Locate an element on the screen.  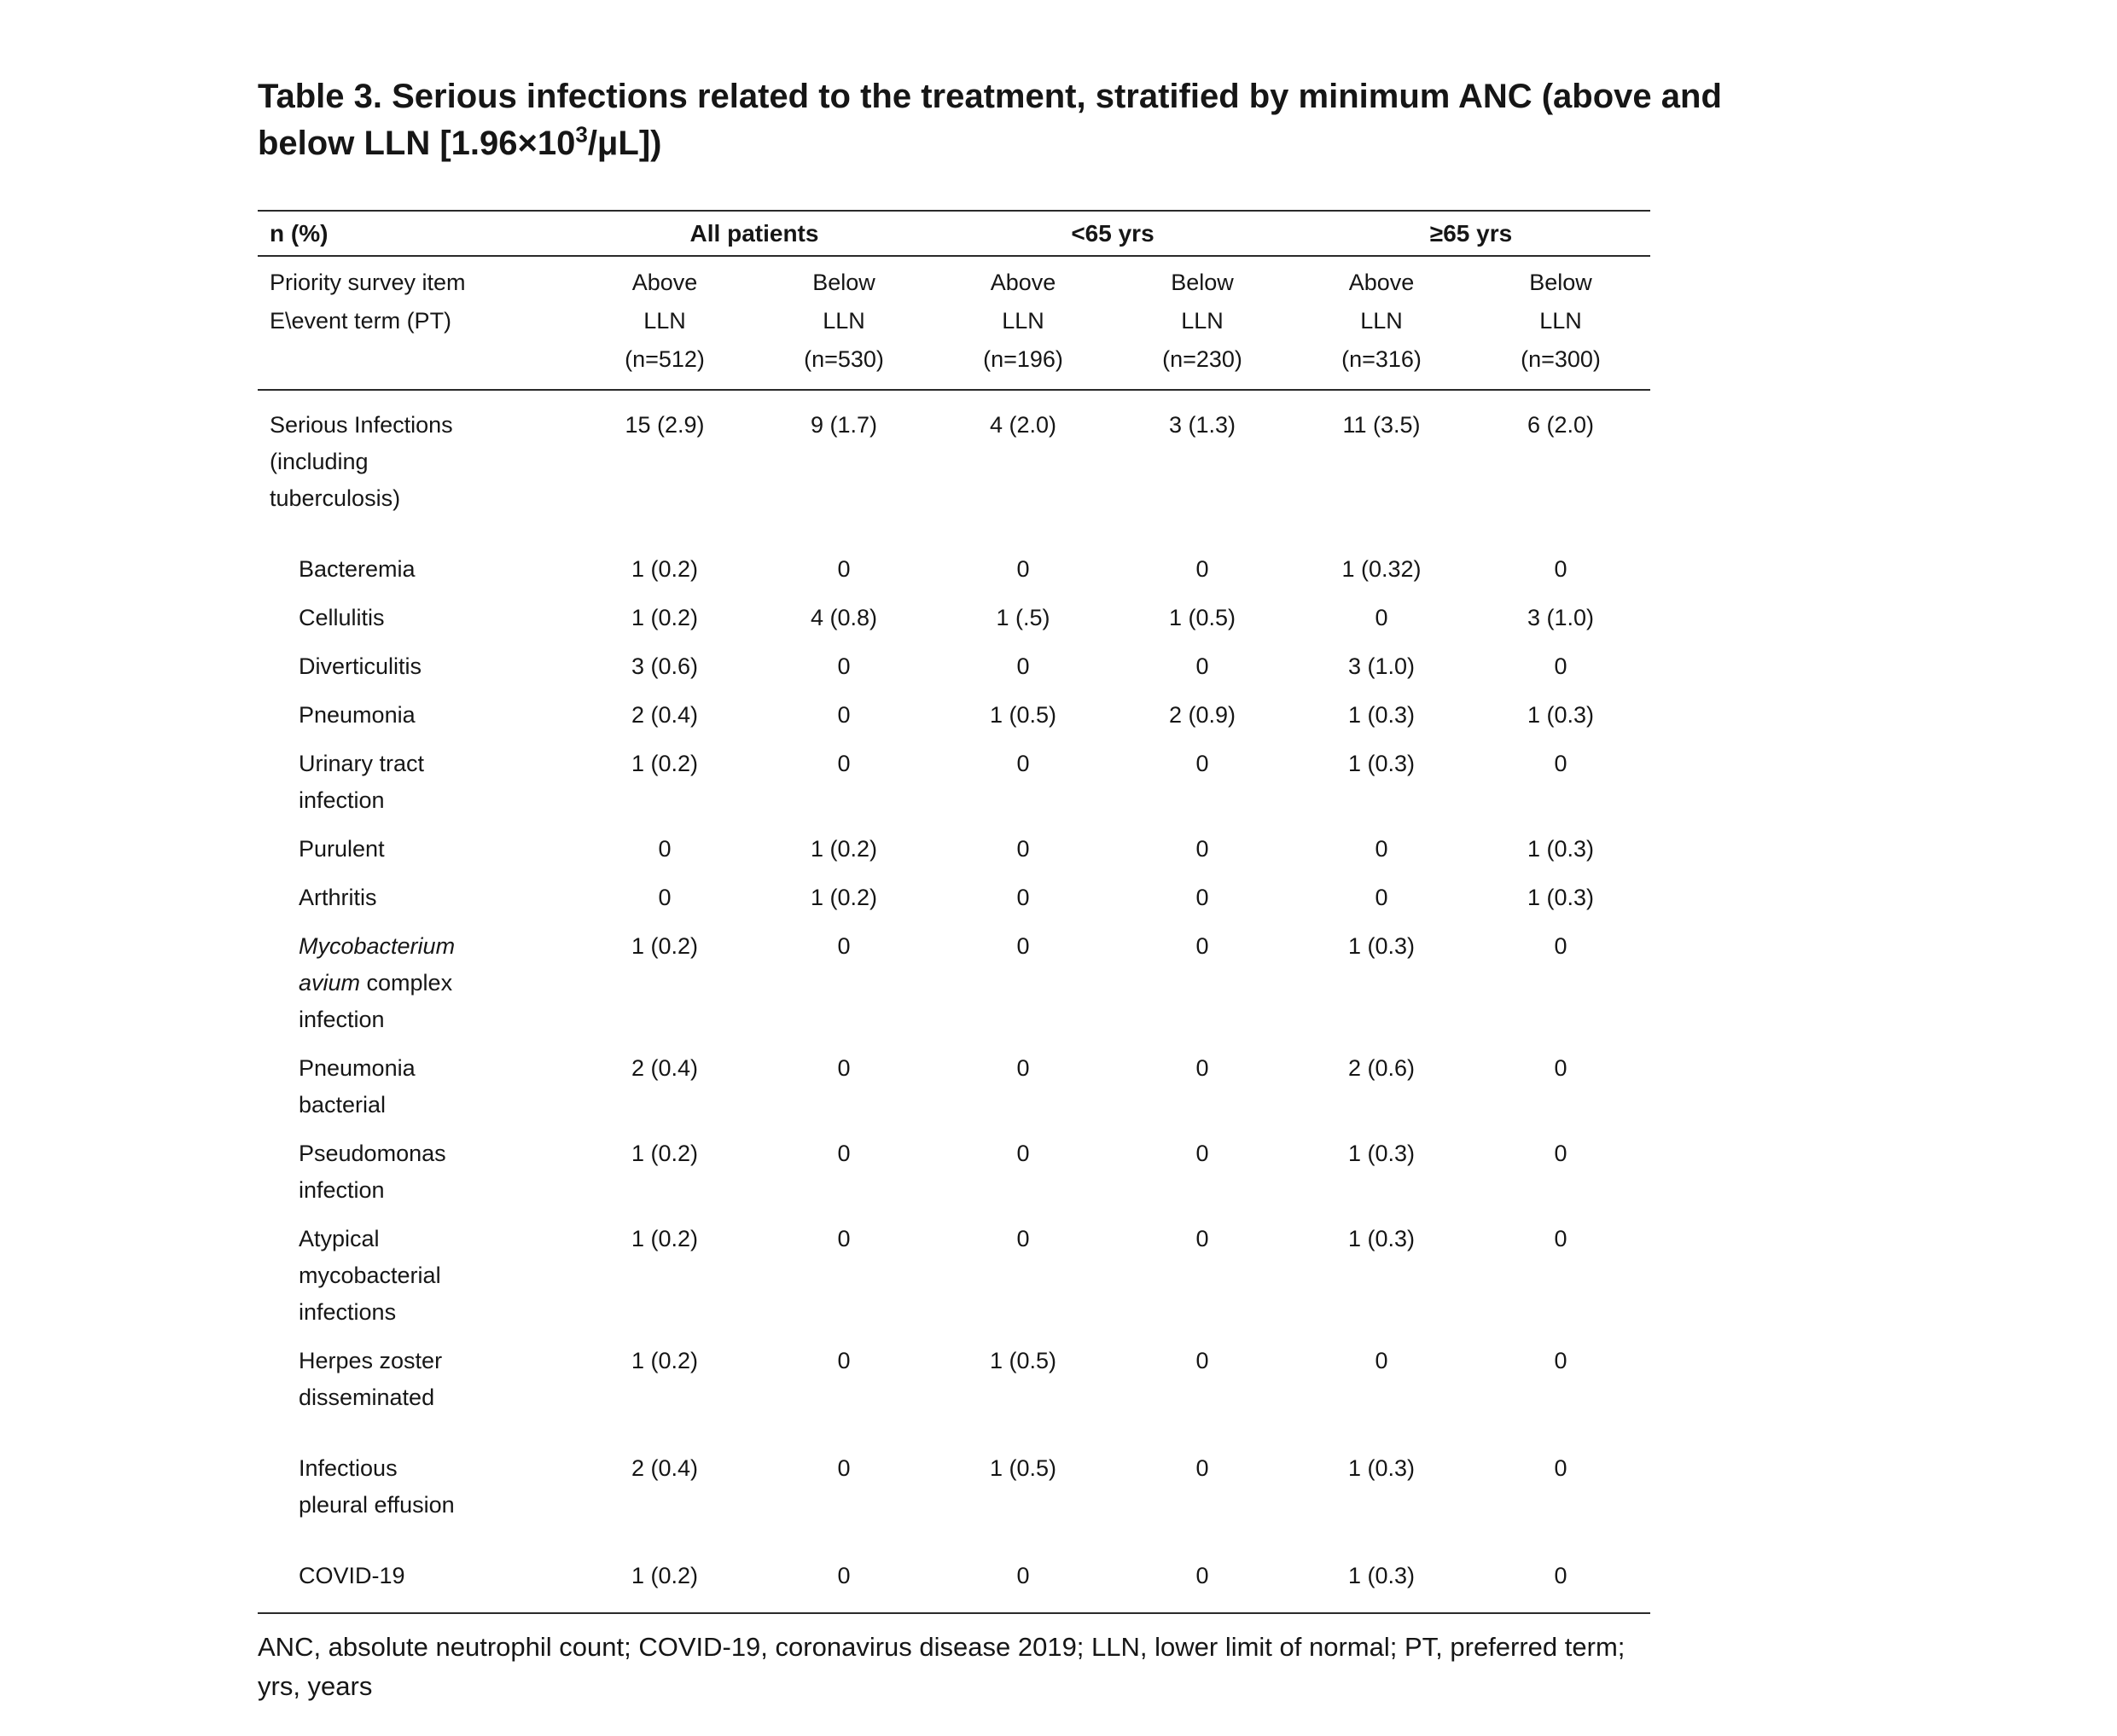
table-rule-bottom is located at coordinates (954, 1613).